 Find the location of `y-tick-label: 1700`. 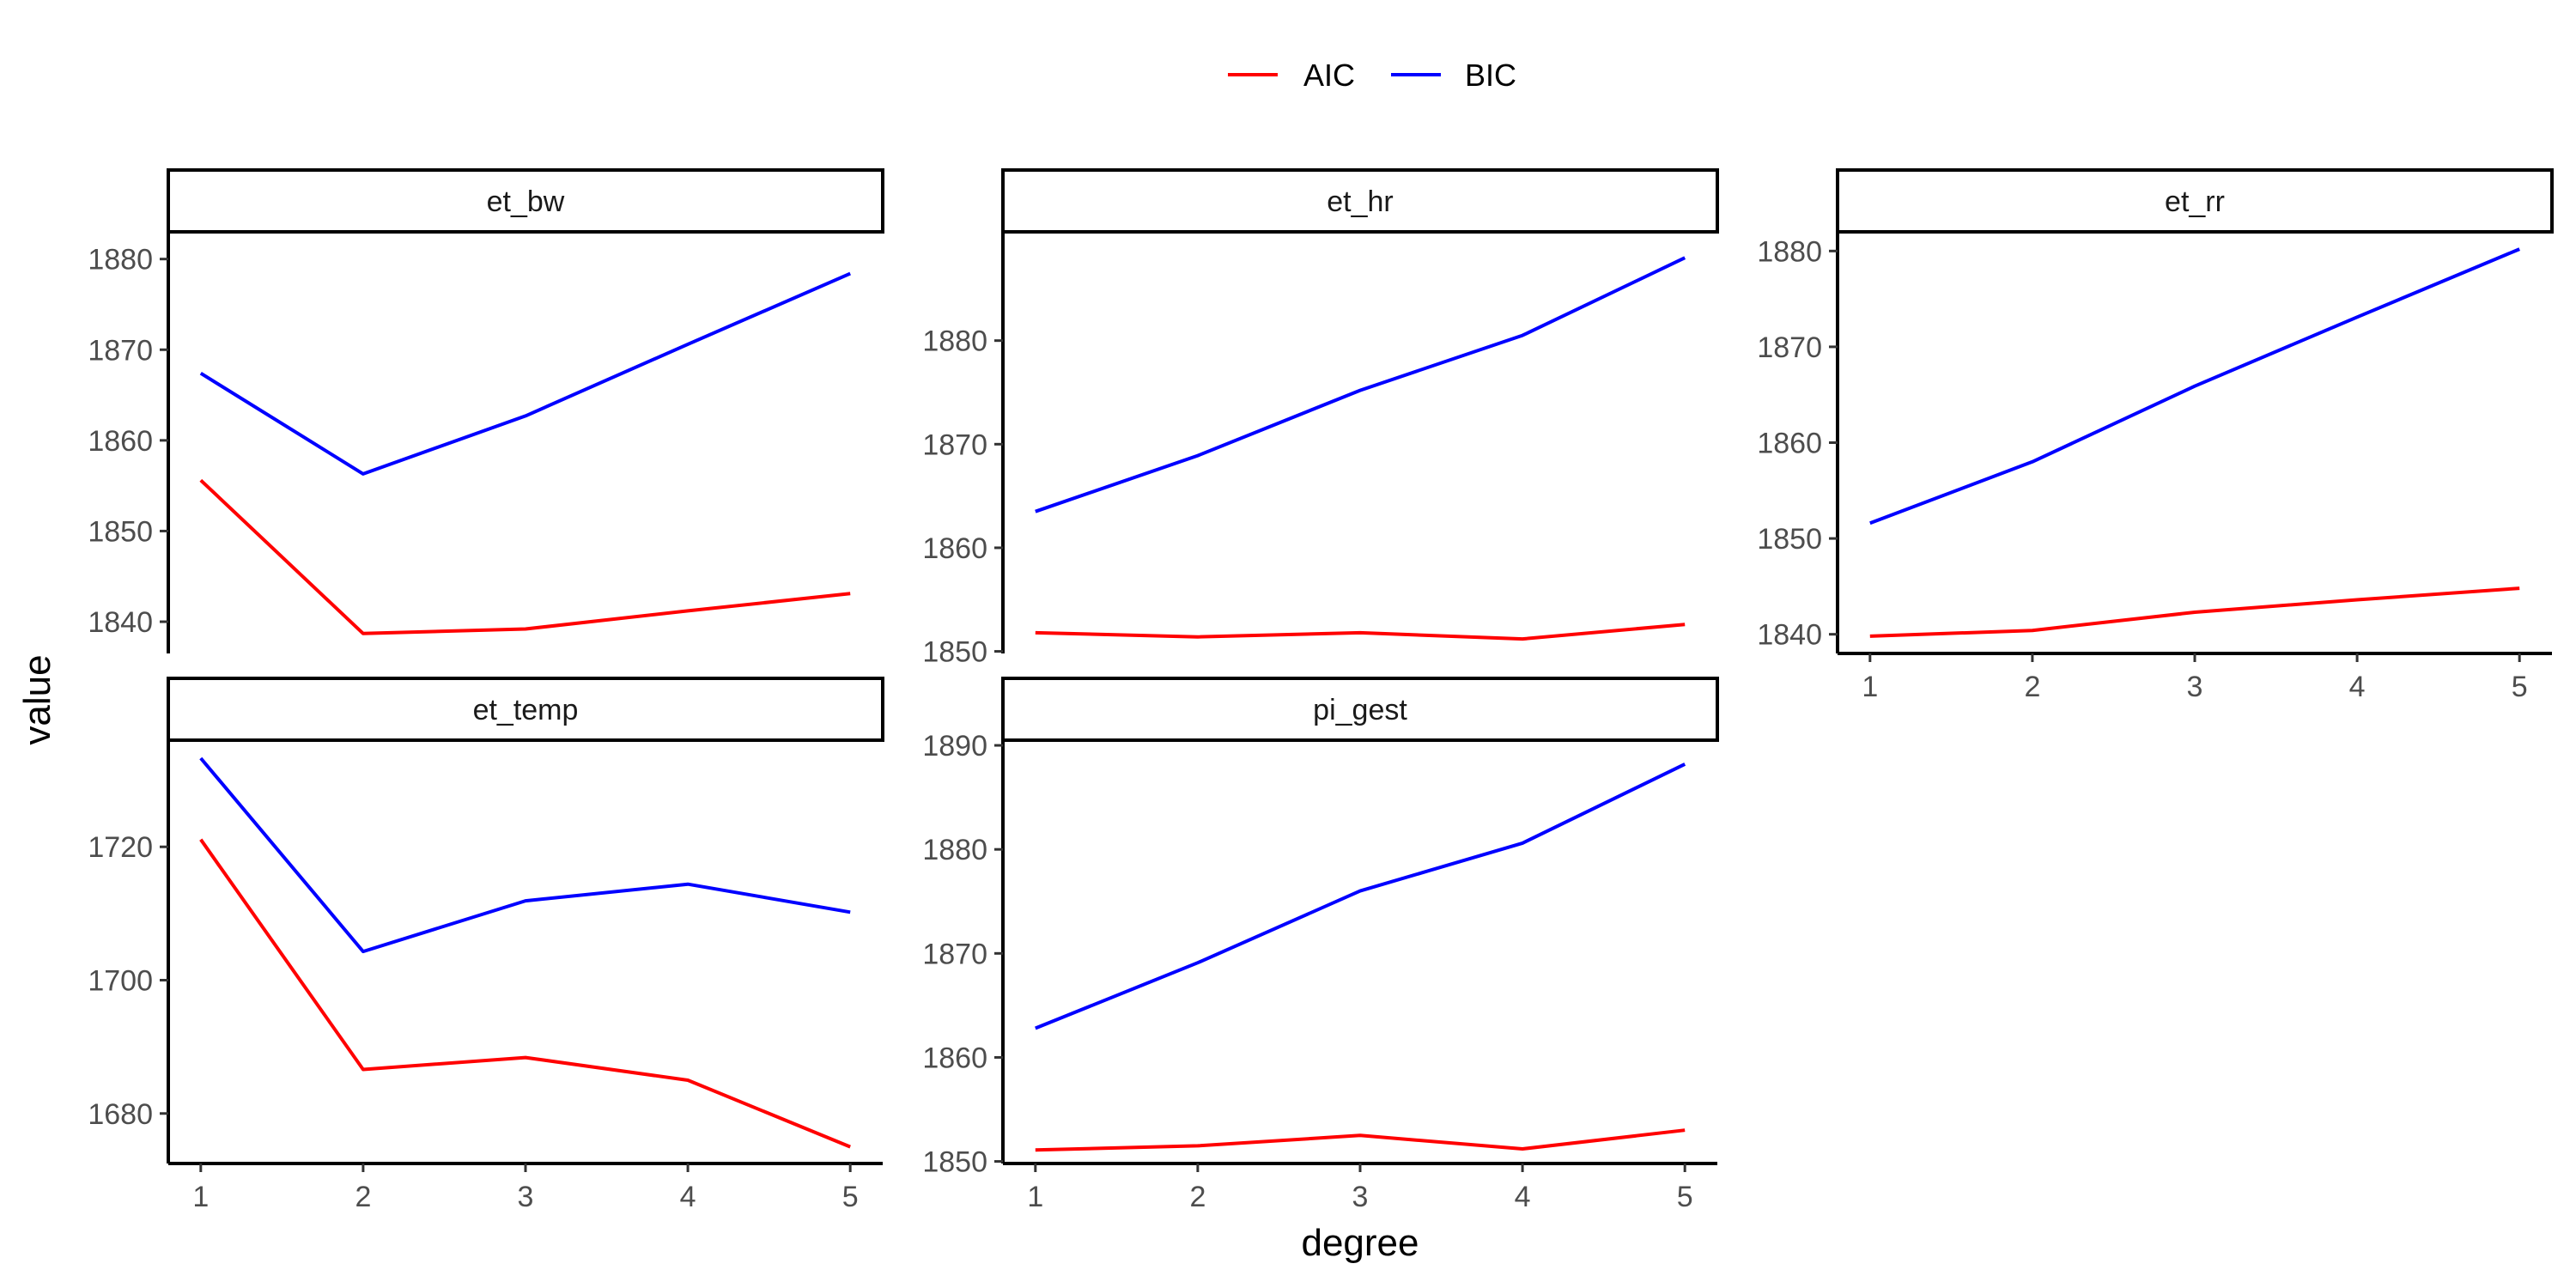

y-tick-label: 1700 is located at coordinates (121, 980).